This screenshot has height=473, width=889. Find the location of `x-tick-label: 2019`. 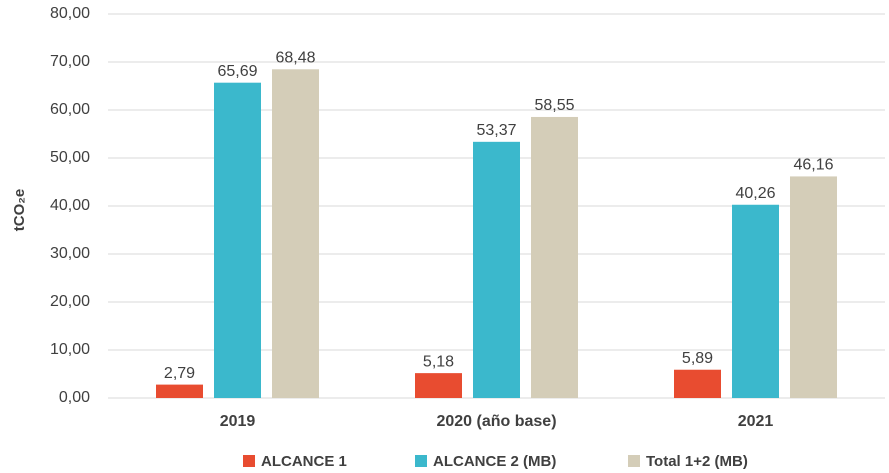

x-tick-label: 2019 is located at coordinates (238, 421).